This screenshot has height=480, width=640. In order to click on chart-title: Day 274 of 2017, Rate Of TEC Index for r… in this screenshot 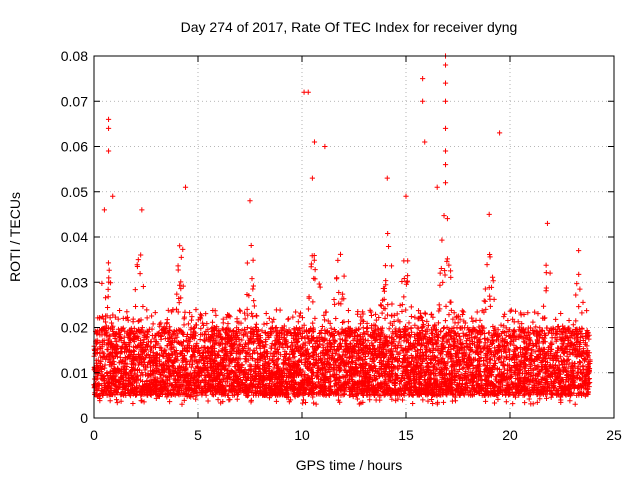, I will do `click(349, 27)`.